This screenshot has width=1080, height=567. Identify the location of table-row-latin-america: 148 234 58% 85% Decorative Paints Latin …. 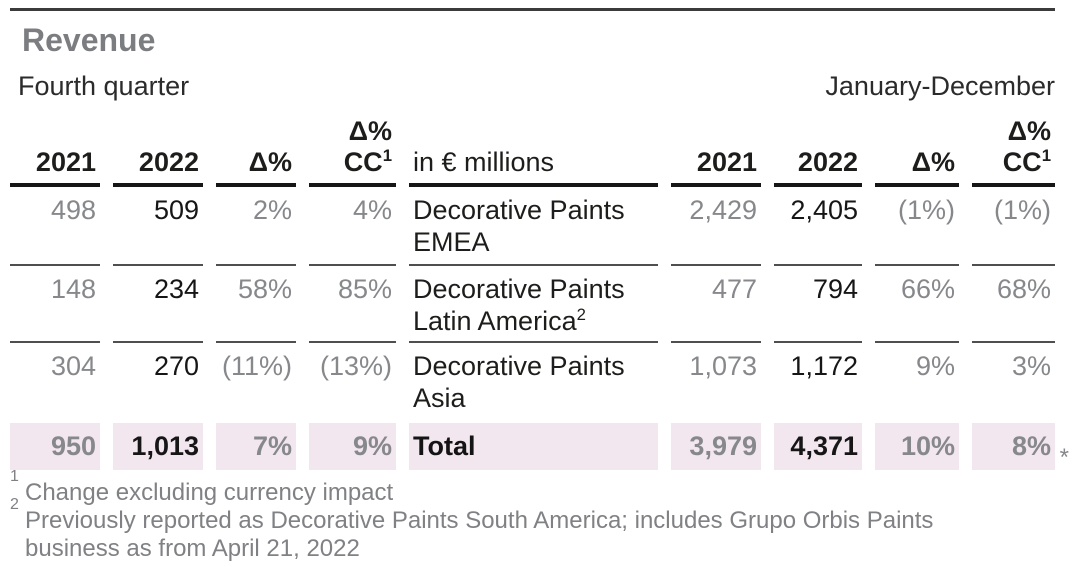
(532, 302).